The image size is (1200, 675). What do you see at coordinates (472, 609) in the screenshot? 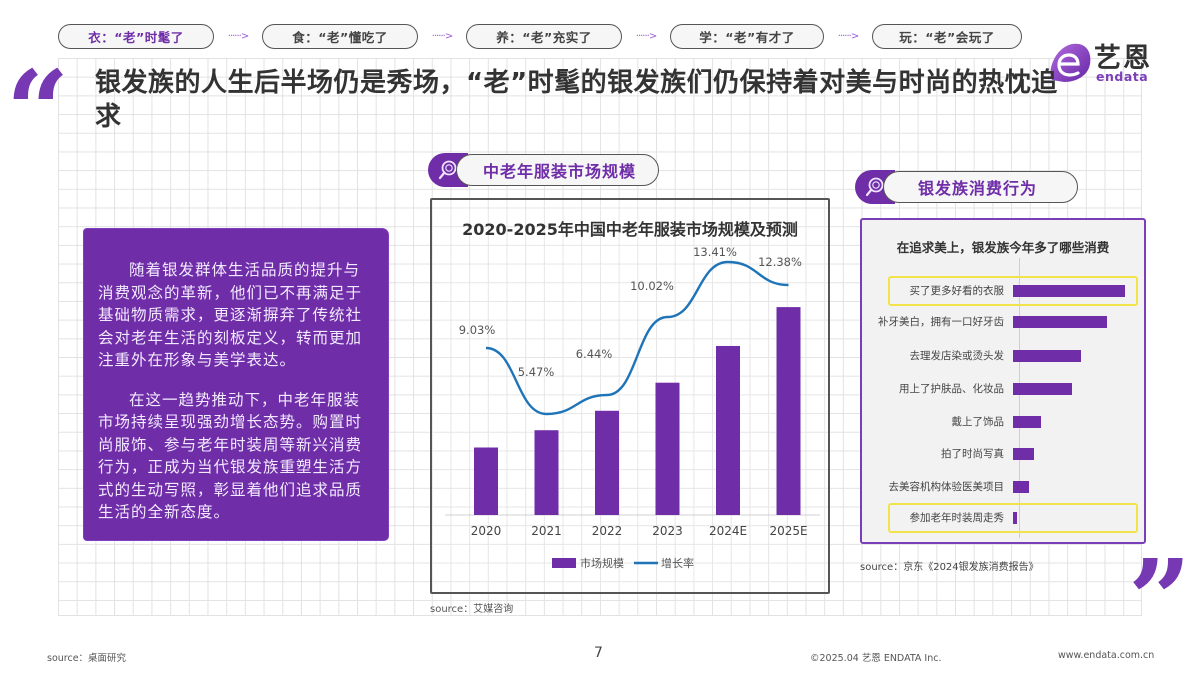
I see `market-chart-source: source：艾媒咨询` at bounding box center [472, 609].